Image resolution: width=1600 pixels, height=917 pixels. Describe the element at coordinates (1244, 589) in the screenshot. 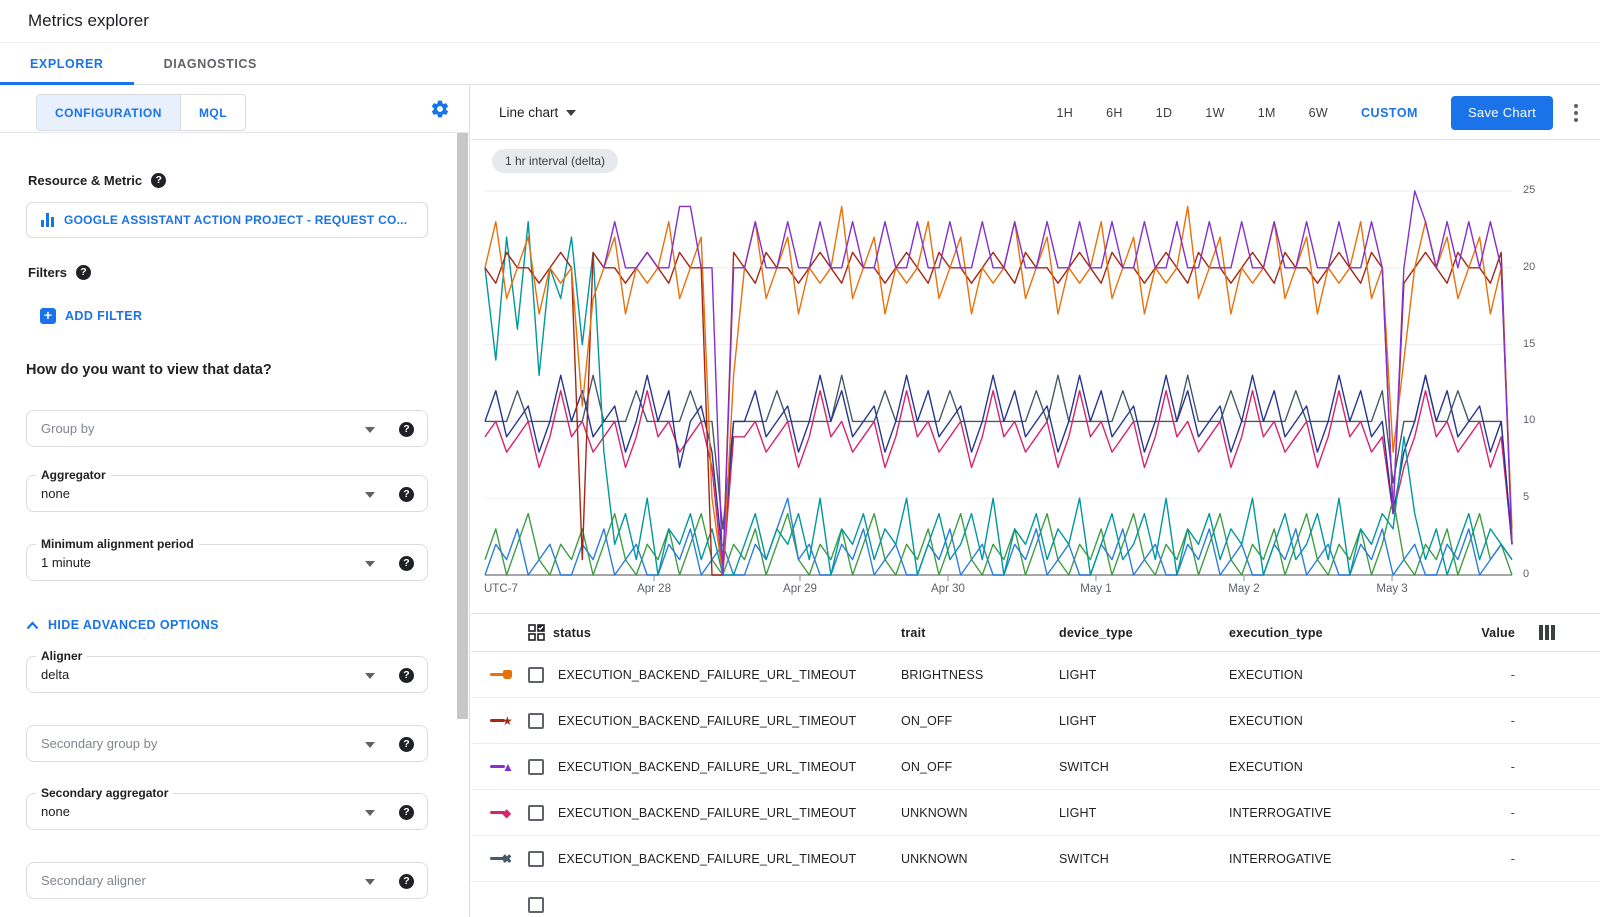

I see `x-tick-label: May 2` at that location.